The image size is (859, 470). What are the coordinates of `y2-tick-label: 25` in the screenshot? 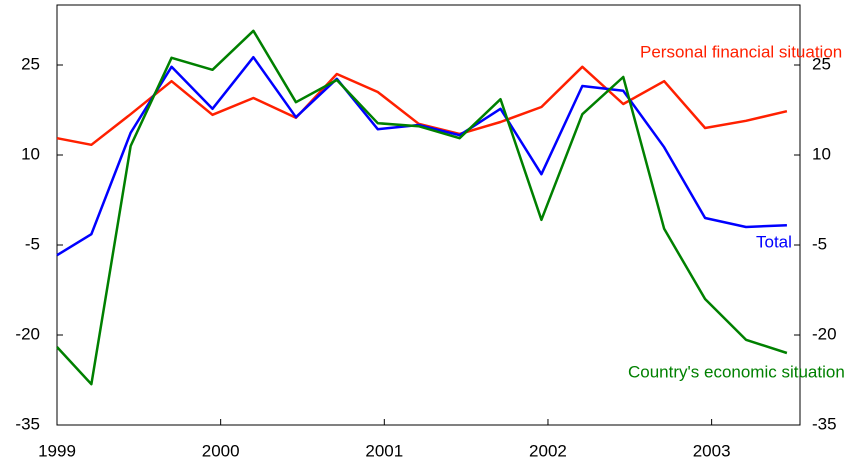 It's located at (821, 63).